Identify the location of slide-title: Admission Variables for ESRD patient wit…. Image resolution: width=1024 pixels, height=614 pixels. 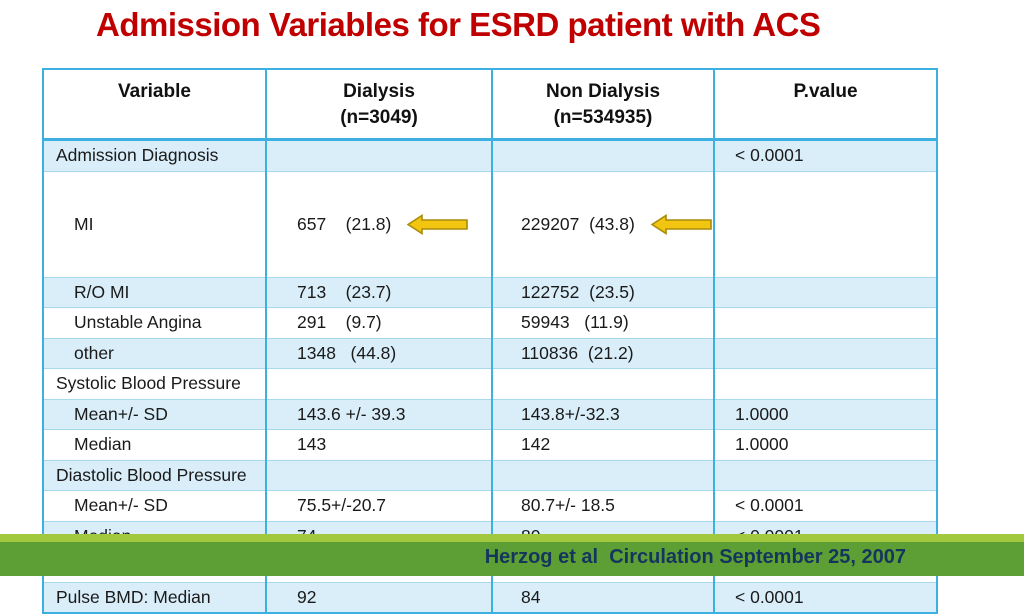
(458, 24).